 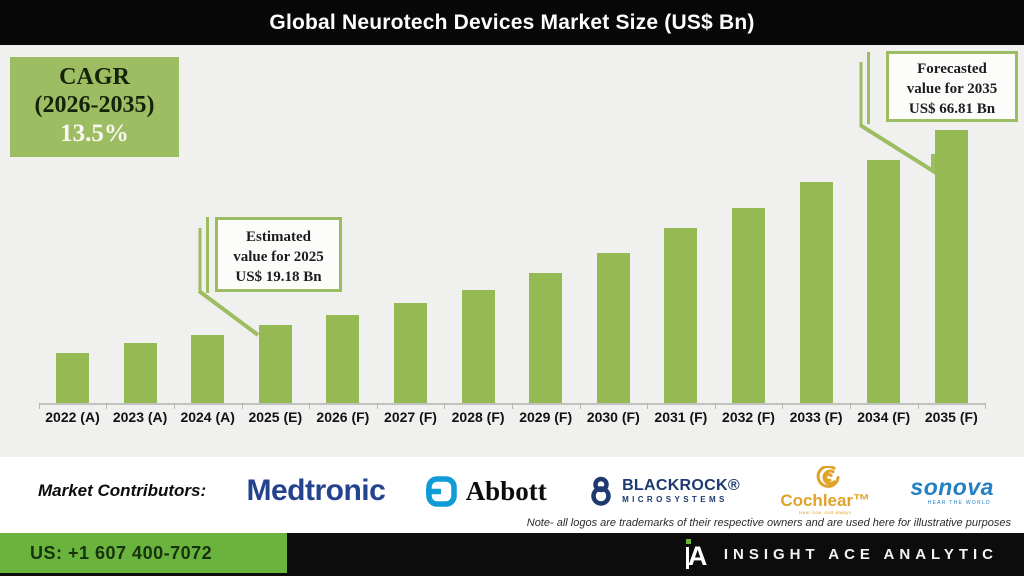 What do you see at coordinates (613, 328) in the screenshot?
I see `bar-2030` at bounding box center [613, 328].